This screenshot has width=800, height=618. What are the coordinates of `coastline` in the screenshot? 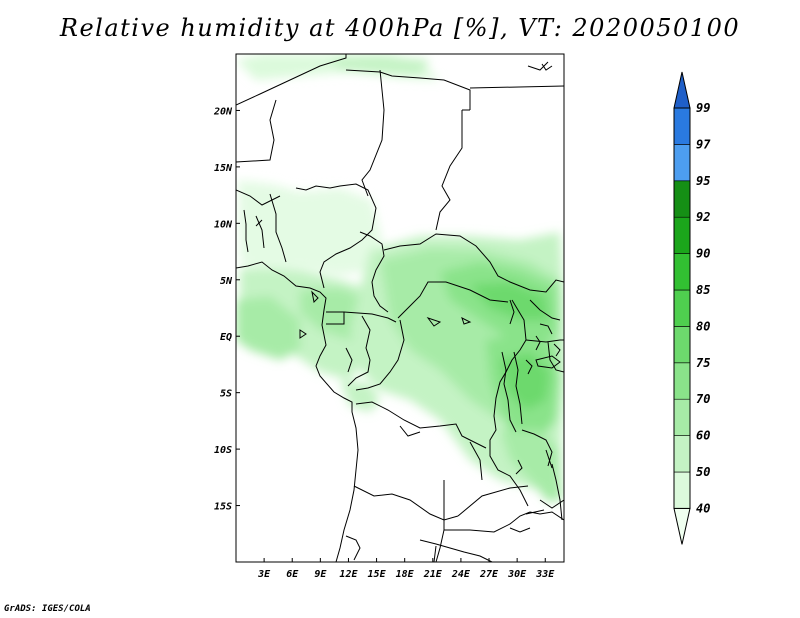 It's located at (297, 411).